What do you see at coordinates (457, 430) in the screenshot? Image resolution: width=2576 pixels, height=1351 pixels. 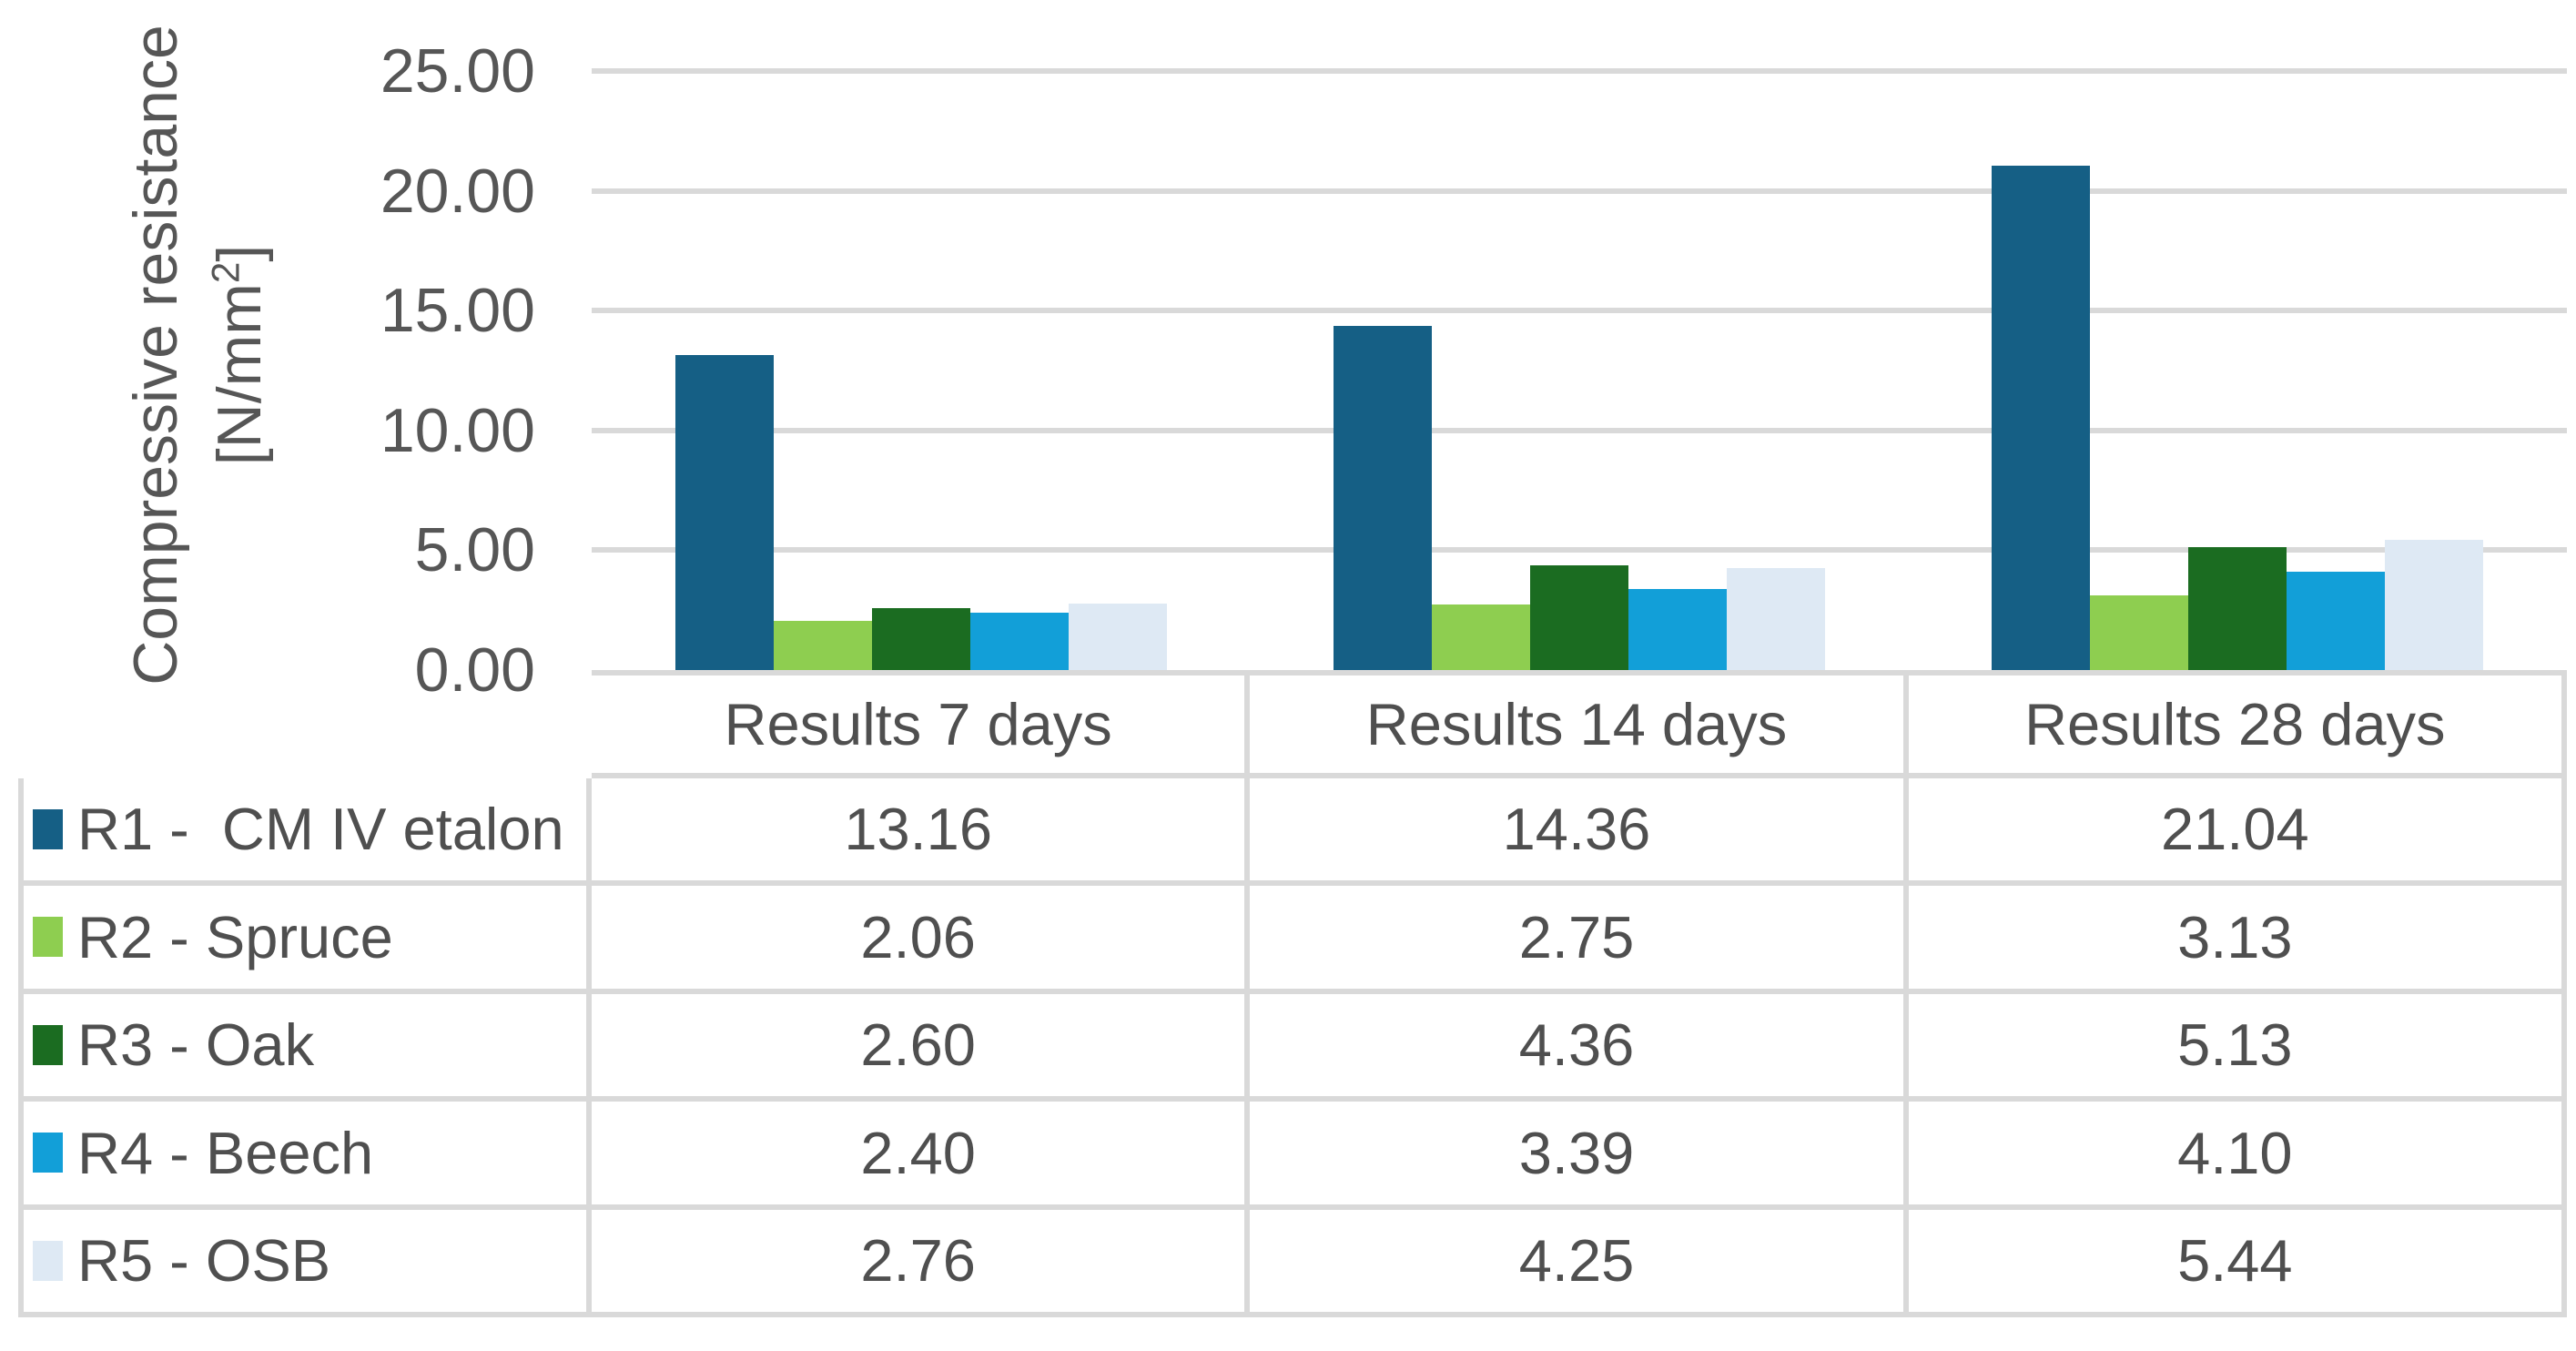 I see `y-tick-label-10: 10.00` at bounding box center [457, 430].